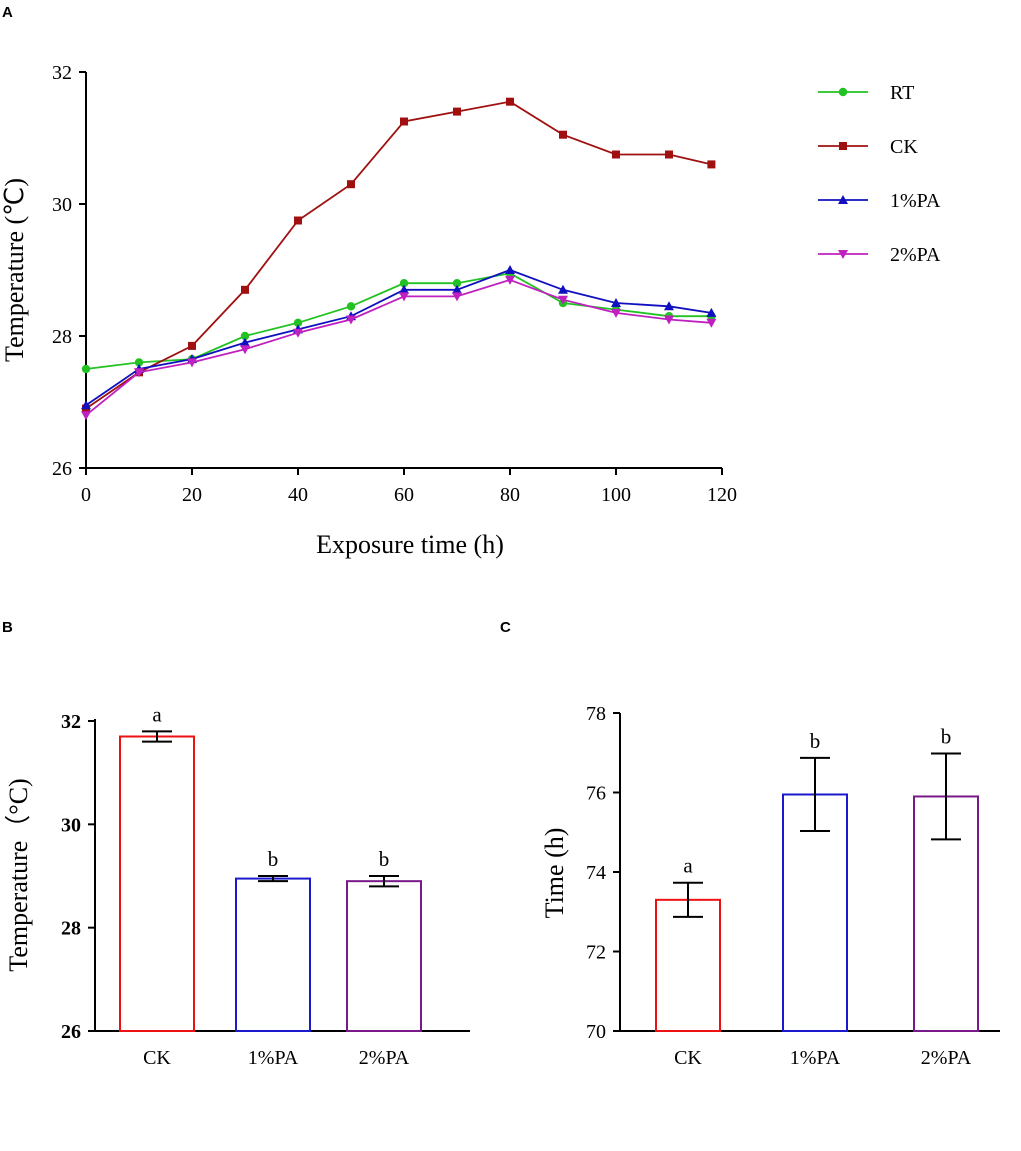 The width and height of the screenshot is (1021, 1151). What do you see at coordinates (596, 1032) in the screenshot?
I see `y-tick-label: 70` at bounding box center [596, 1032].